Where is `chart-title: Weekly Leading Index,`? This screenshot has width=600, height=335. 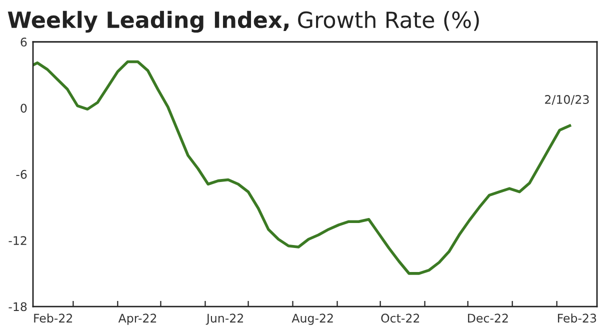 chart-title: Weekly Leading Index, is located at coordinates (148, 21).